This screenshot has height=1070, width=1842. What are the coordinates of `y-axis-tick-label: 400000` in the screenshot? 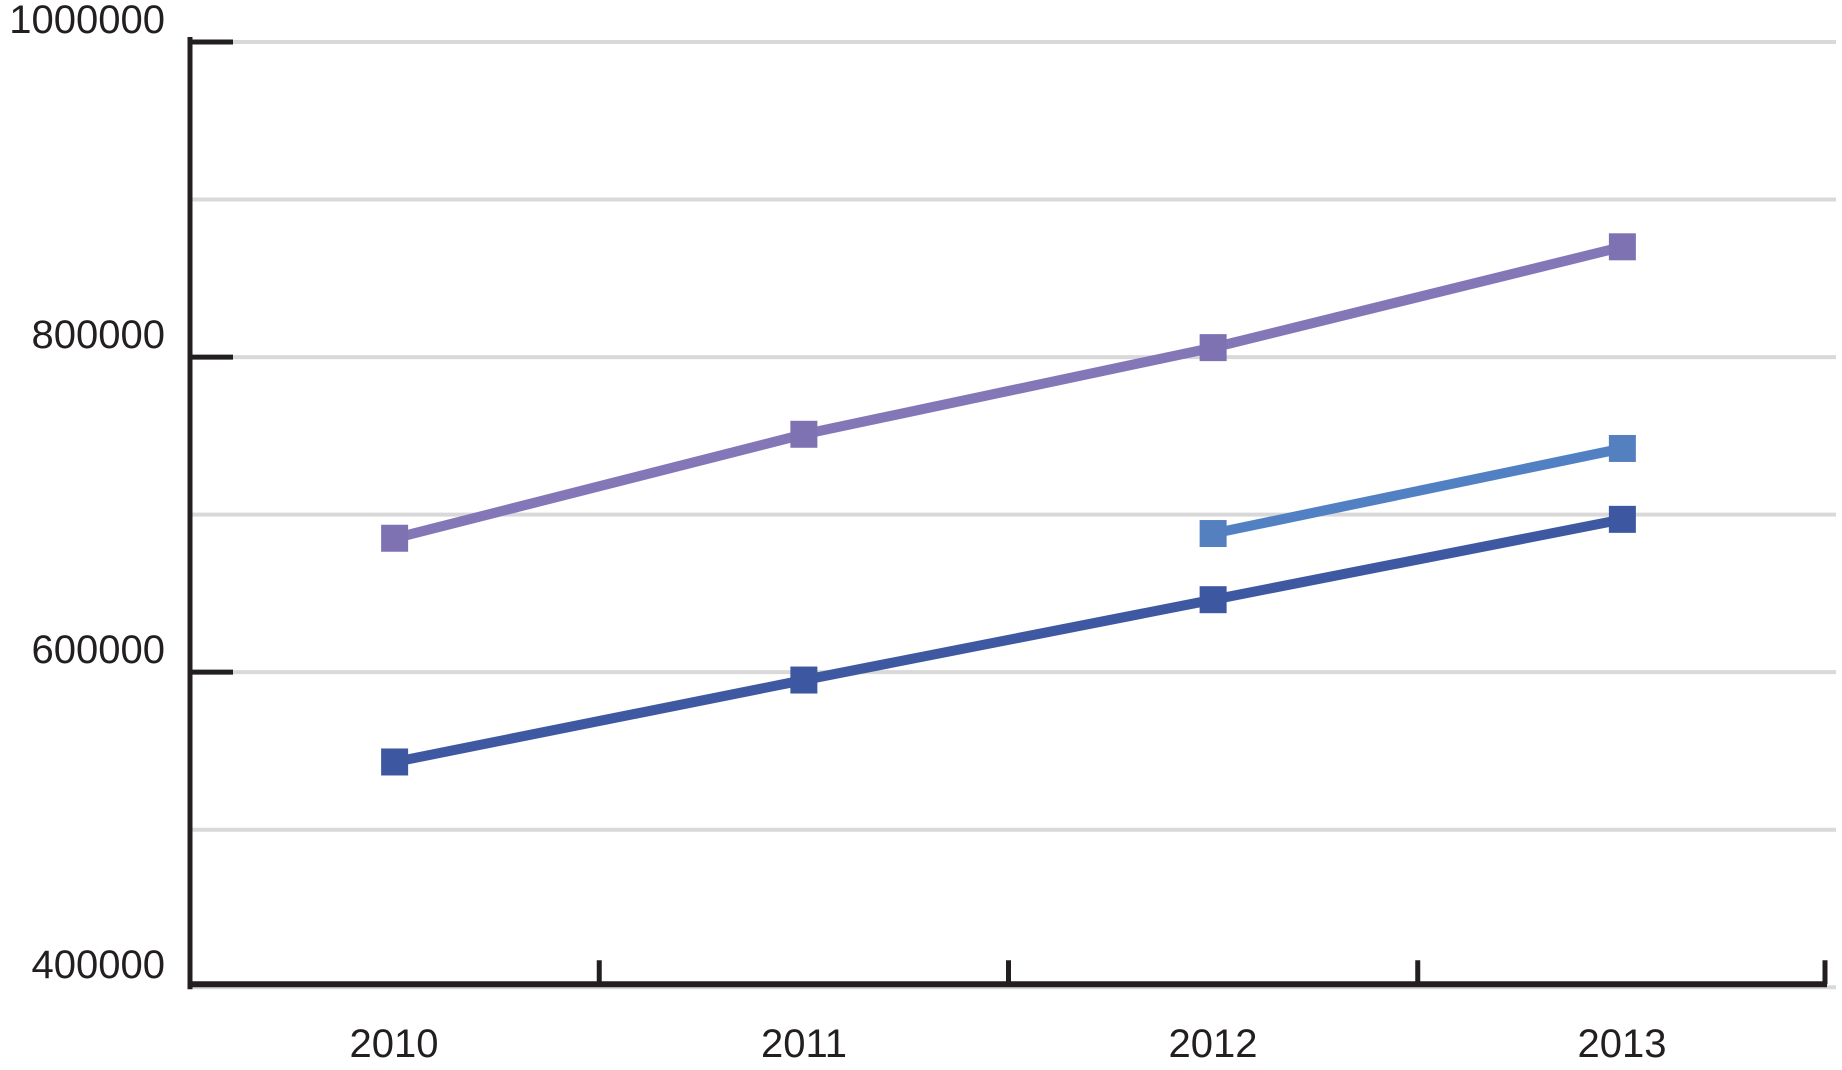 It's located at (98, 965).